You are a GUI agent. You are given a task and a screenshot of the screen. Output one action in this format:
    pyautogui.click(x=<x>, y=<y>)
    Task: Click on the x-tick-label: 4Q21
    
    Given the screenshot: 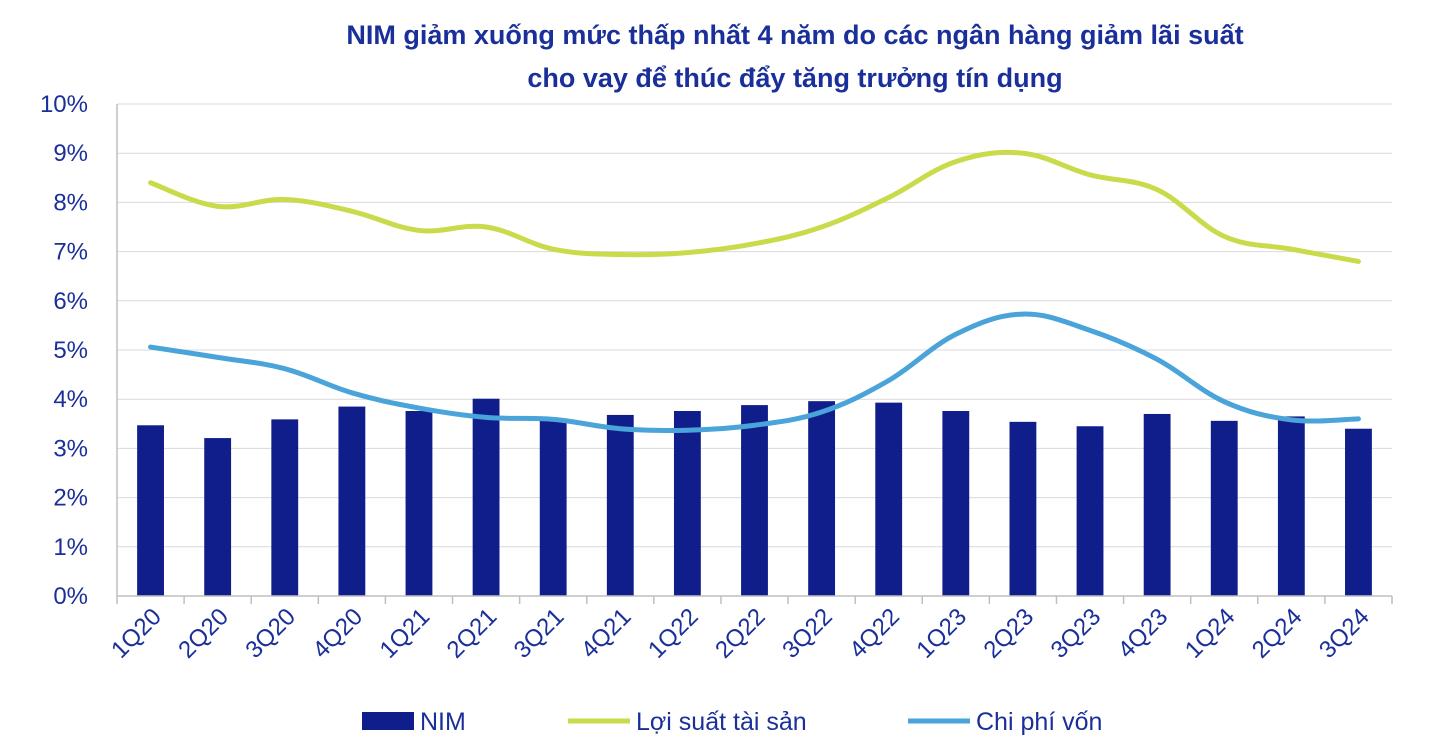 What is the action you would take?
    pyautogui.click(x=606, y=633)
    